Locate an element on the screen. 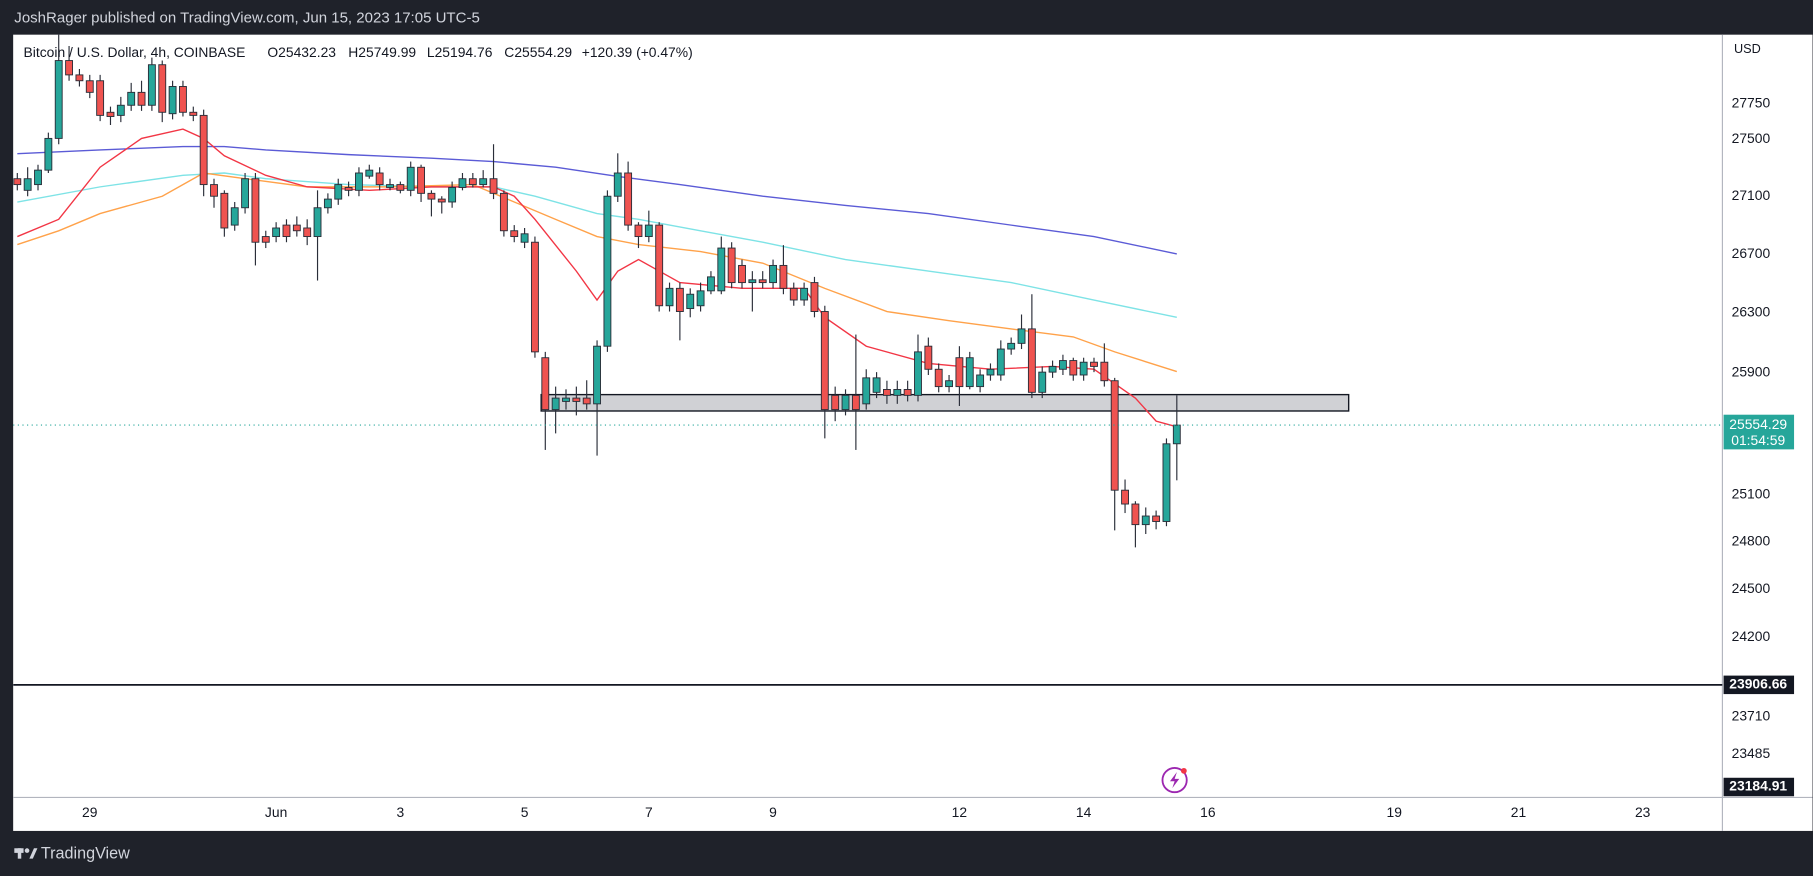 The image size is (1813, 876). hline-label: 23906.66 is located at coordinates (1758, 684).